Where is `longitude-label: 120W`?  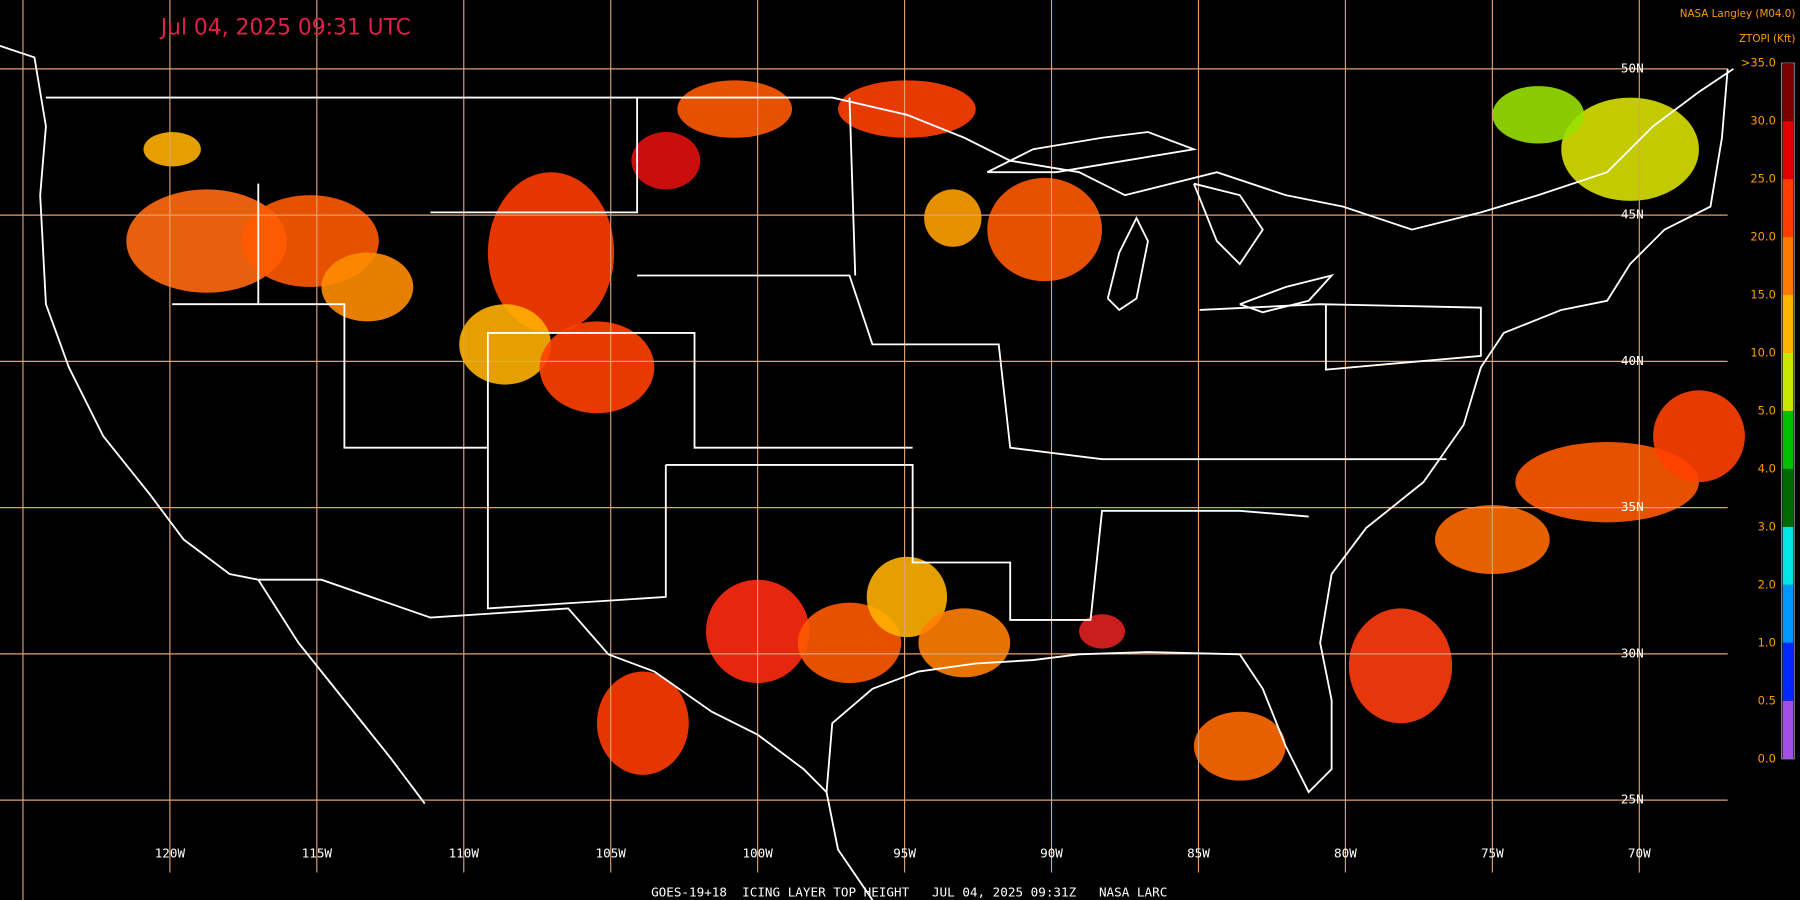 longitude-label: 120W is located at coordinates (170, 853).